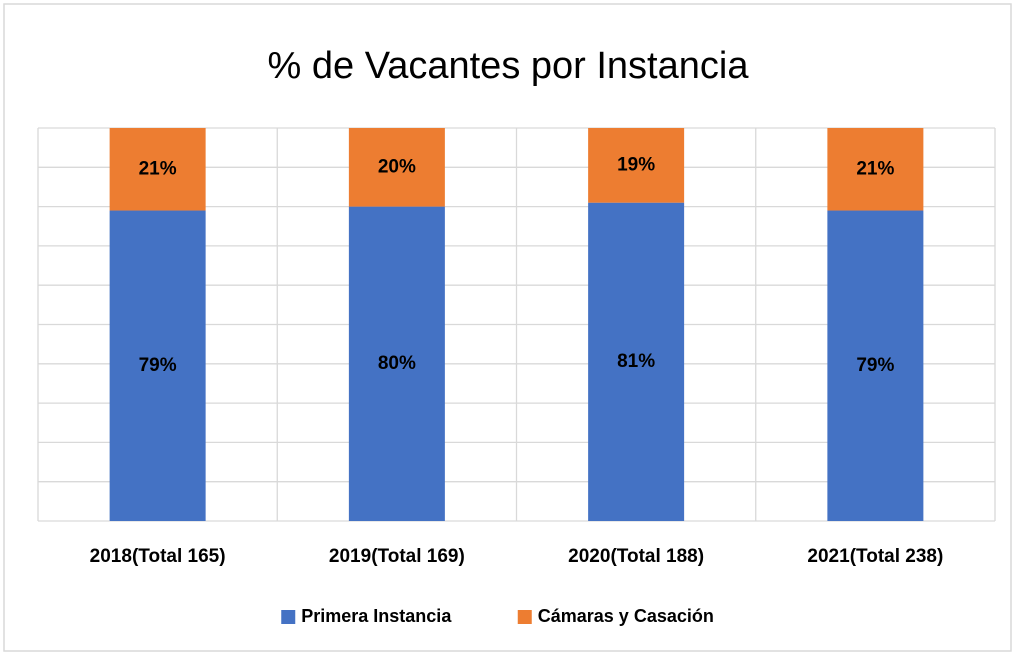 The width and height of the screenshot is (1016, 656). Describe the element at coordinates (376, 616) in the screenshot. I see `legend-label: Primera Instancia` at that location.